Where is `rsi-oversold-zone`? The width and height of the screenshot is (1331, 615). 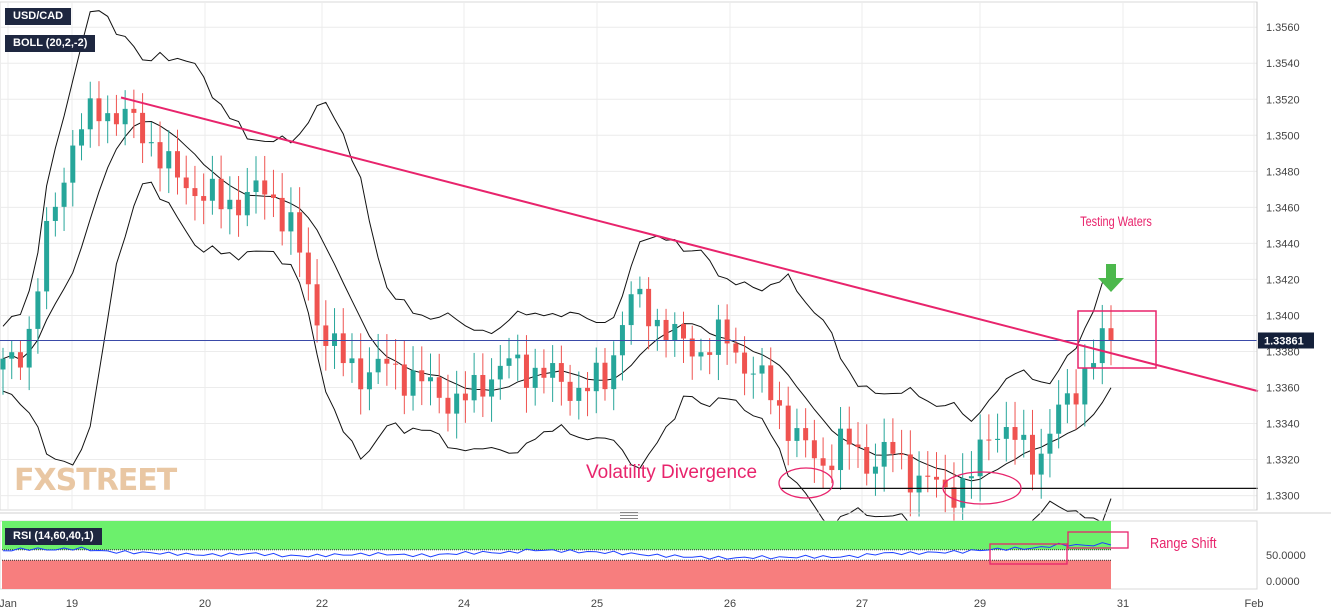
rsi-oversold-zone is located at coordinates (556, 574).